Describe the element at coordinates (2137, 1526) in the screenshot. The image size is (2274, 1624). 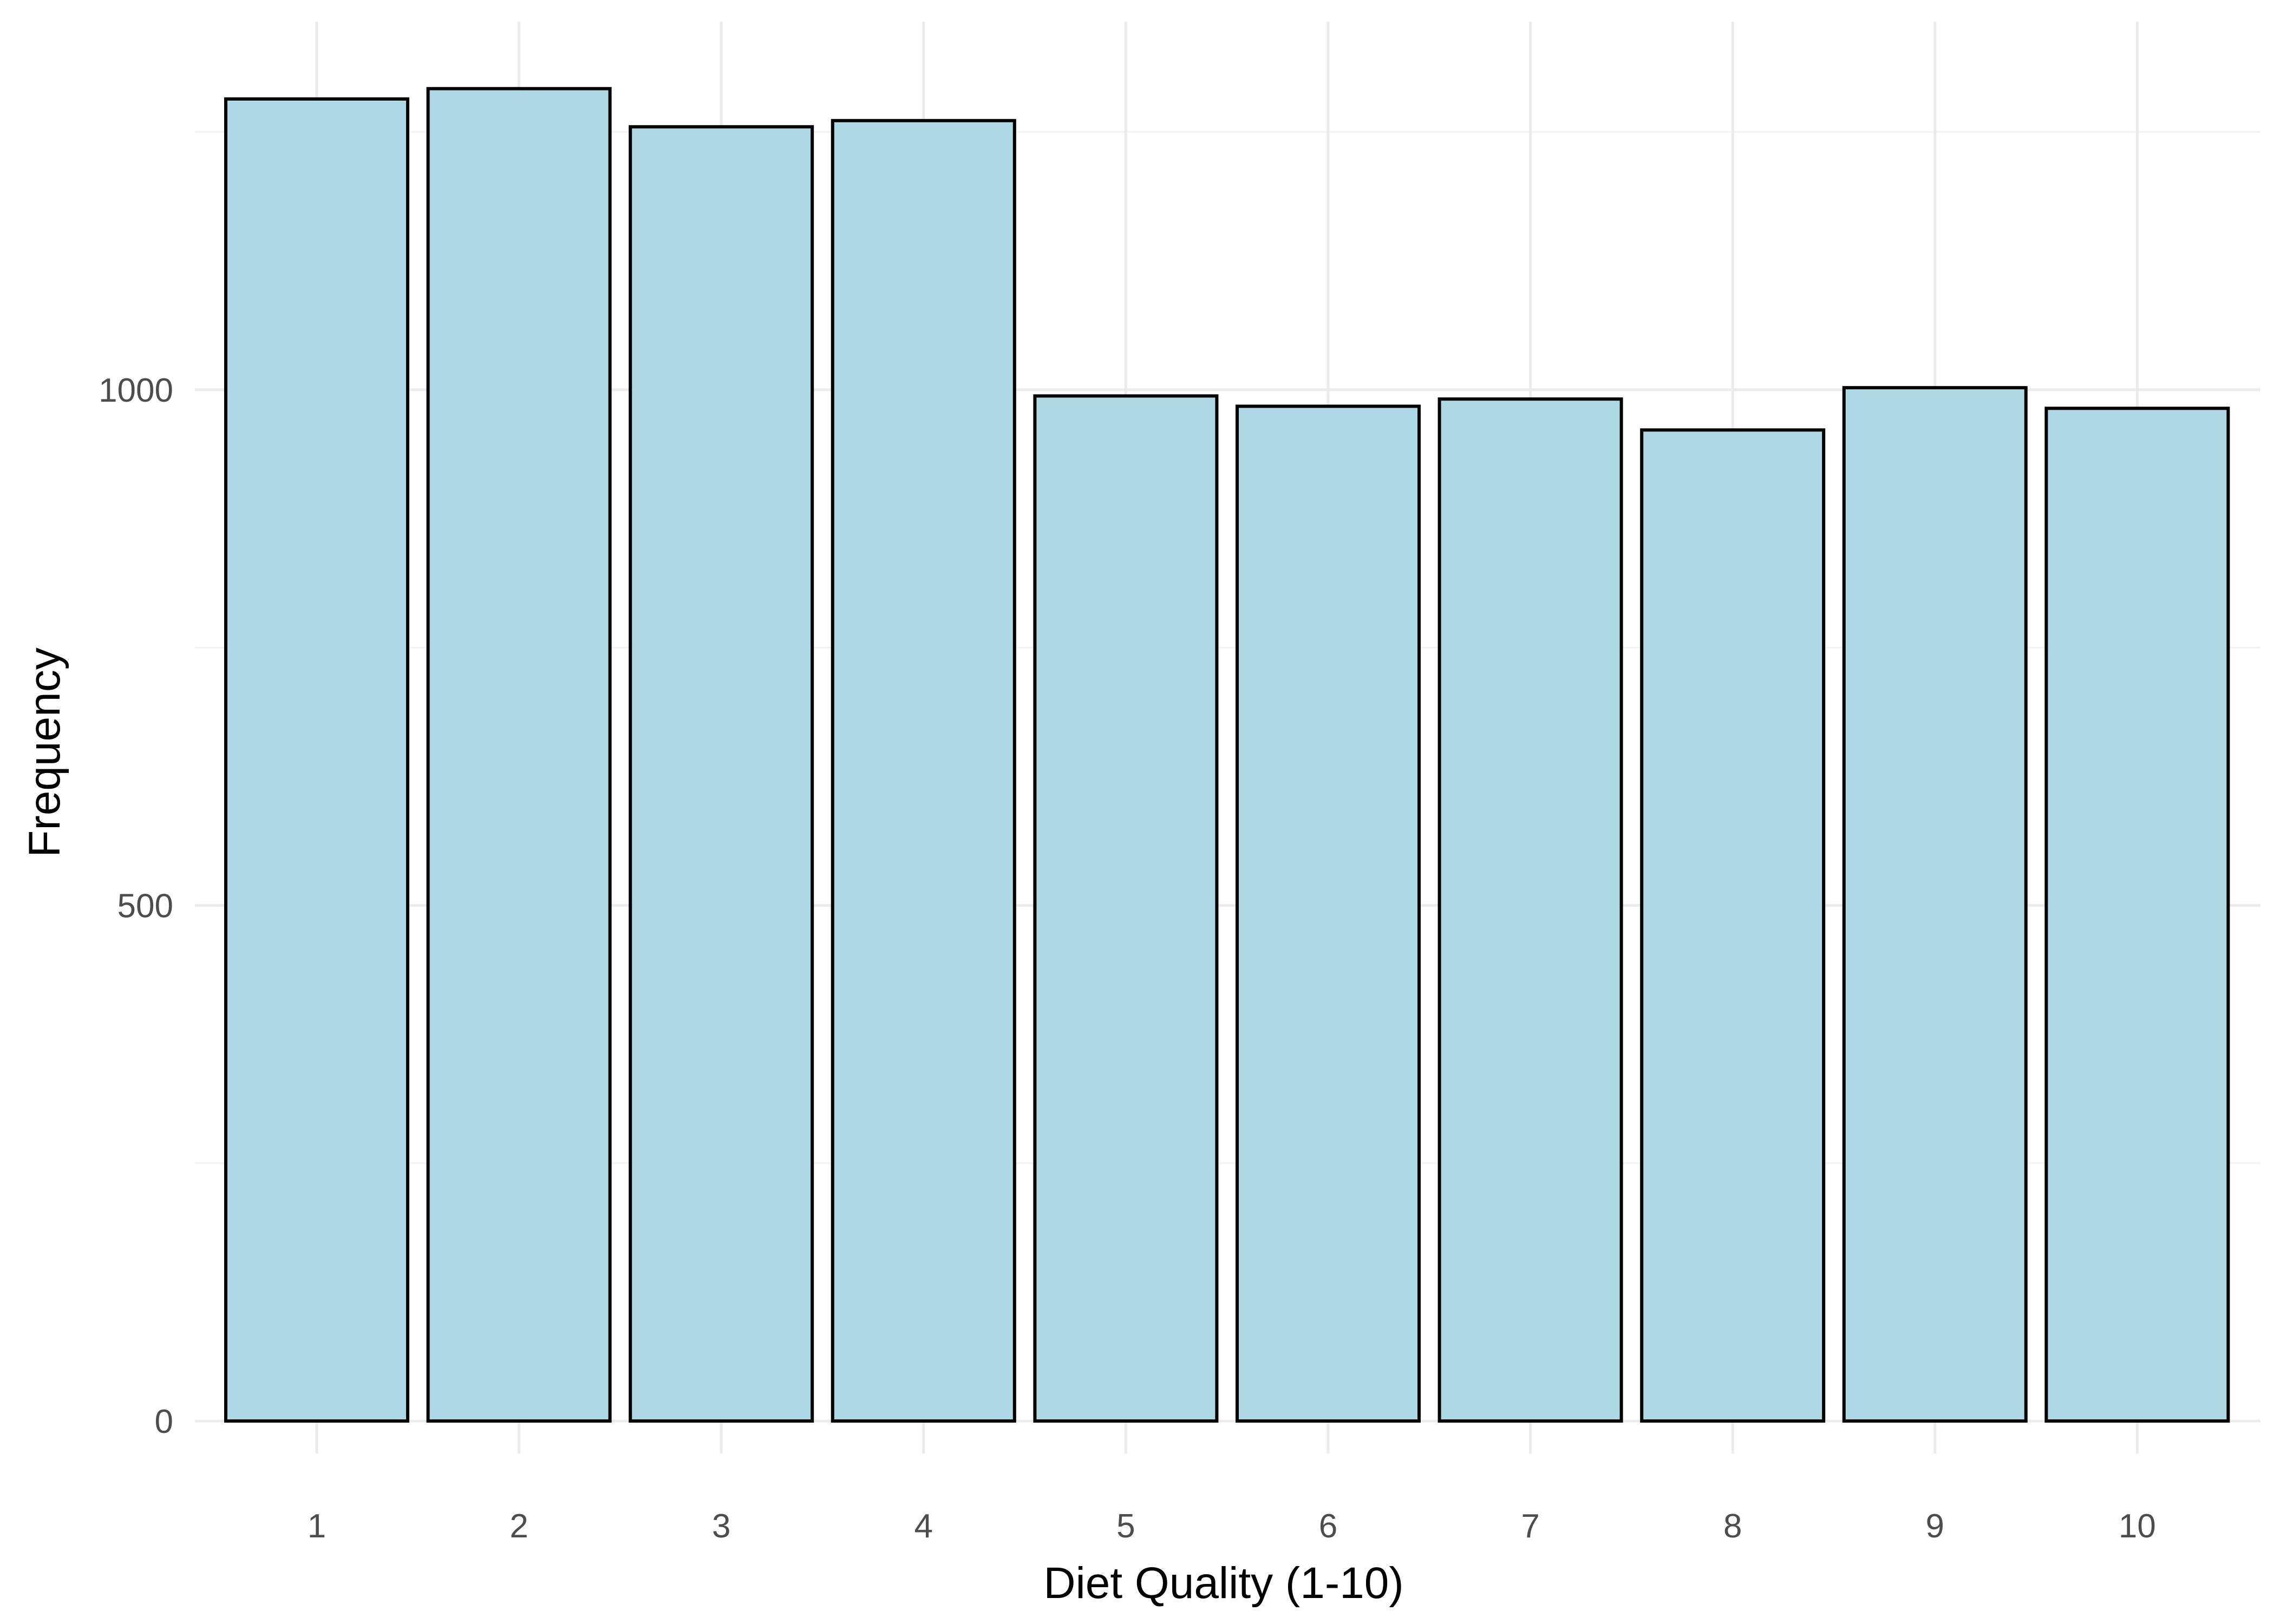
I see `x-tick-label: 10` at that location.